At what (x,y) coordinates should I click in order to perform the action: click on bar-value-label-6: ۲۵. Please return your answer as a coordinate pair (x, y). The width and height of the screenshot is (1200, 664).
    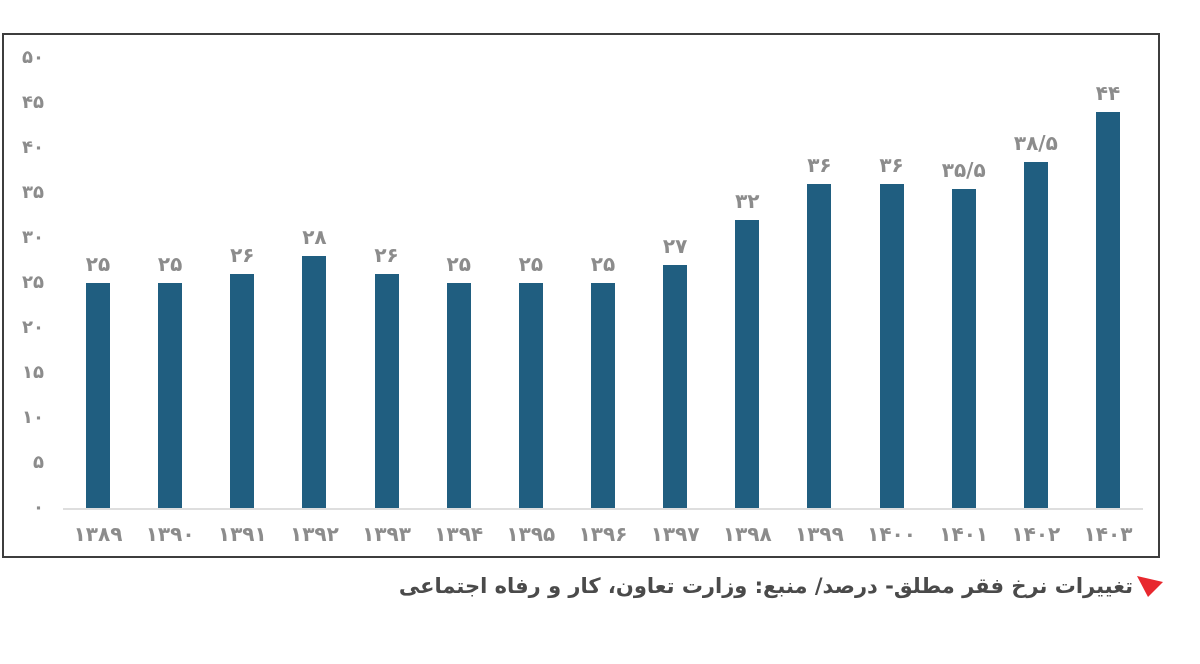
    Looking at the image, I should click on (531, 264).